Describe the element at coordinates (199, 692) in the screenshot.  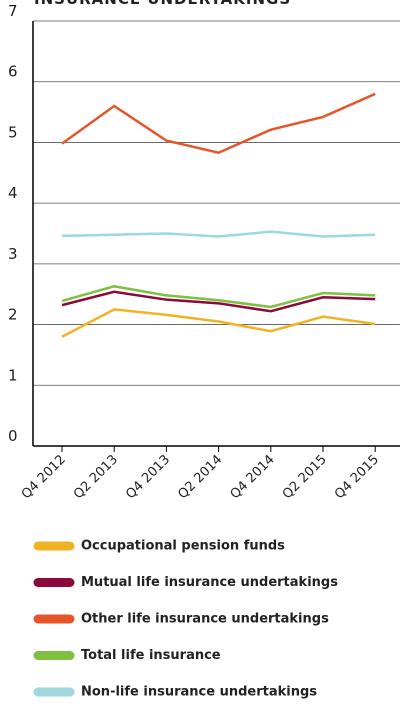
I see `legend-label: Non-life insurance undertakings` at that location.